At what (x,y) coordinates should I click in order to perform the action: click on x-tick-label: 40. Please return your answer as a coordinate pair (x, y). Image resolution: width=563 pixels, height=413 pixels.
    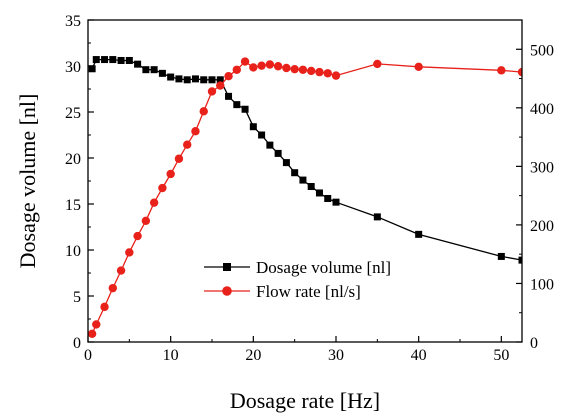
    Looking at the image, I should click on (419, 355).